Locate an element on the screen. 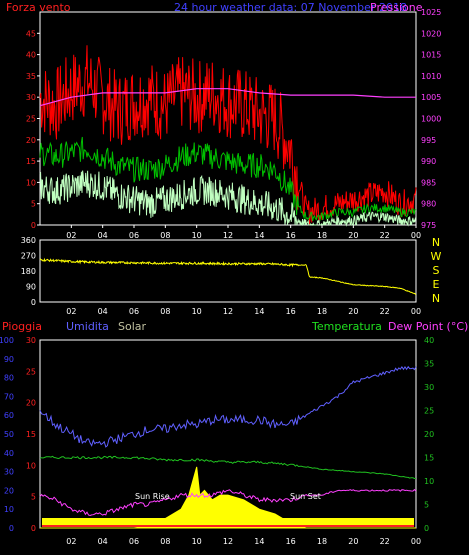 The image size is (469, 555). humidity-series-line is located at coordinates (228, 406).